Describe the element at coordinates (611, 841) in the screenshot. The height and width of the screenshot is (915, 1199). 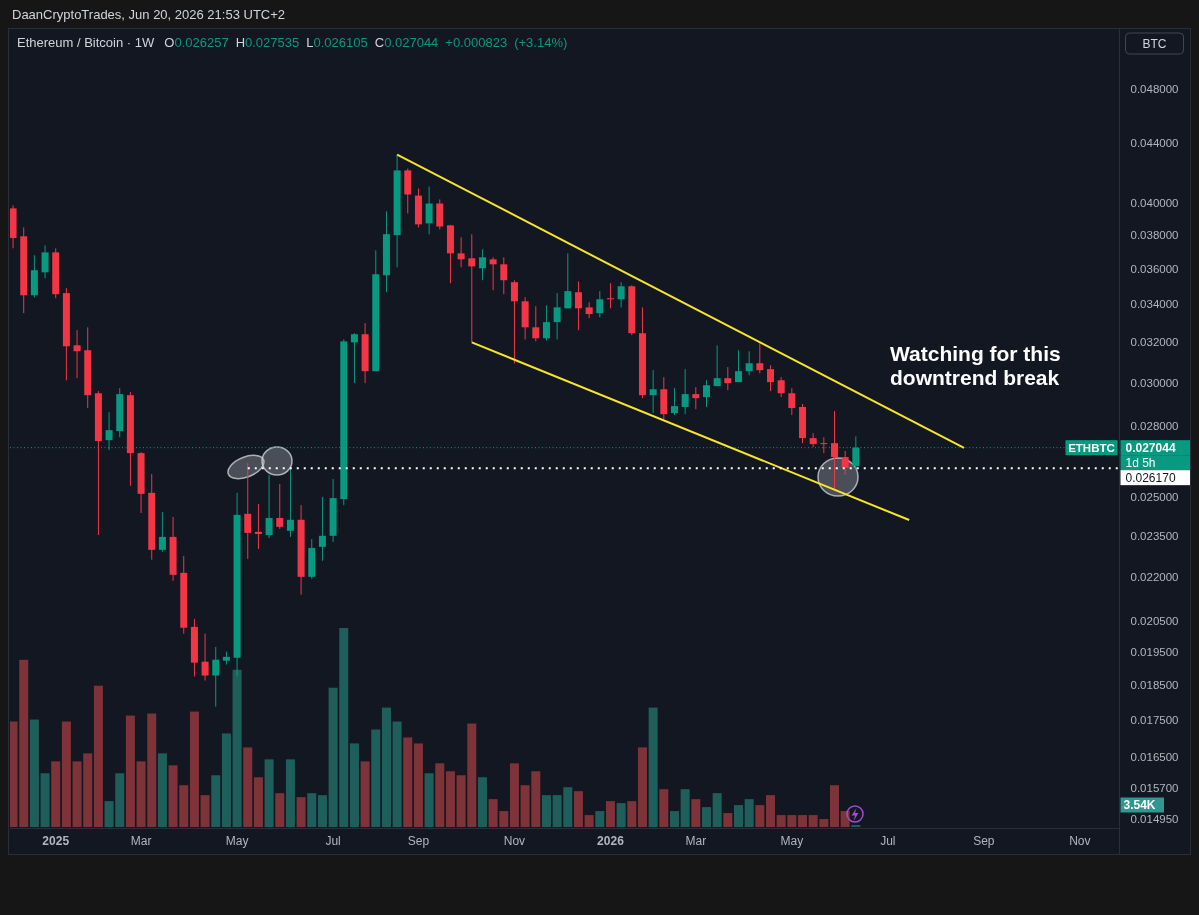
I see `x-tick-label: 2026` at that location.